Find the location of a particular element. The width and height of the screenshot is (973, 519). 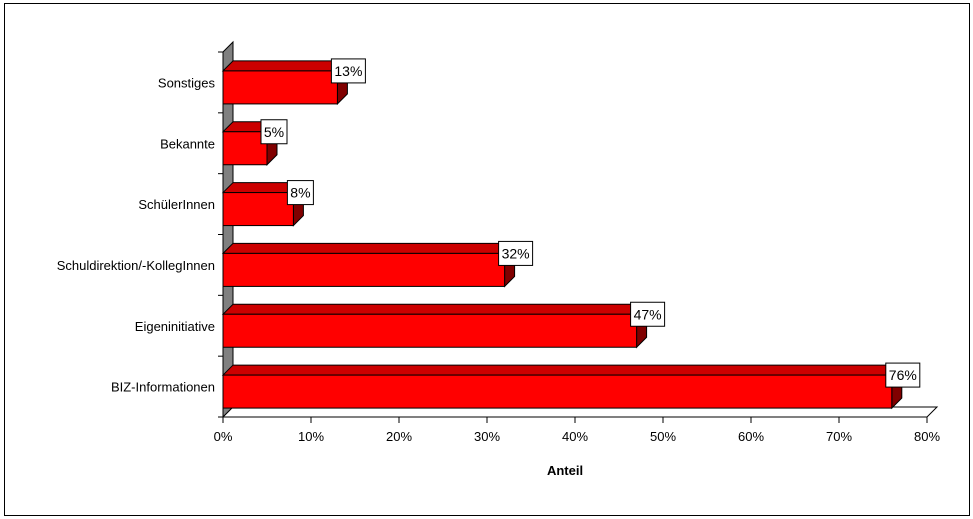

data-label: 47% is located at coordinates (648, 314).